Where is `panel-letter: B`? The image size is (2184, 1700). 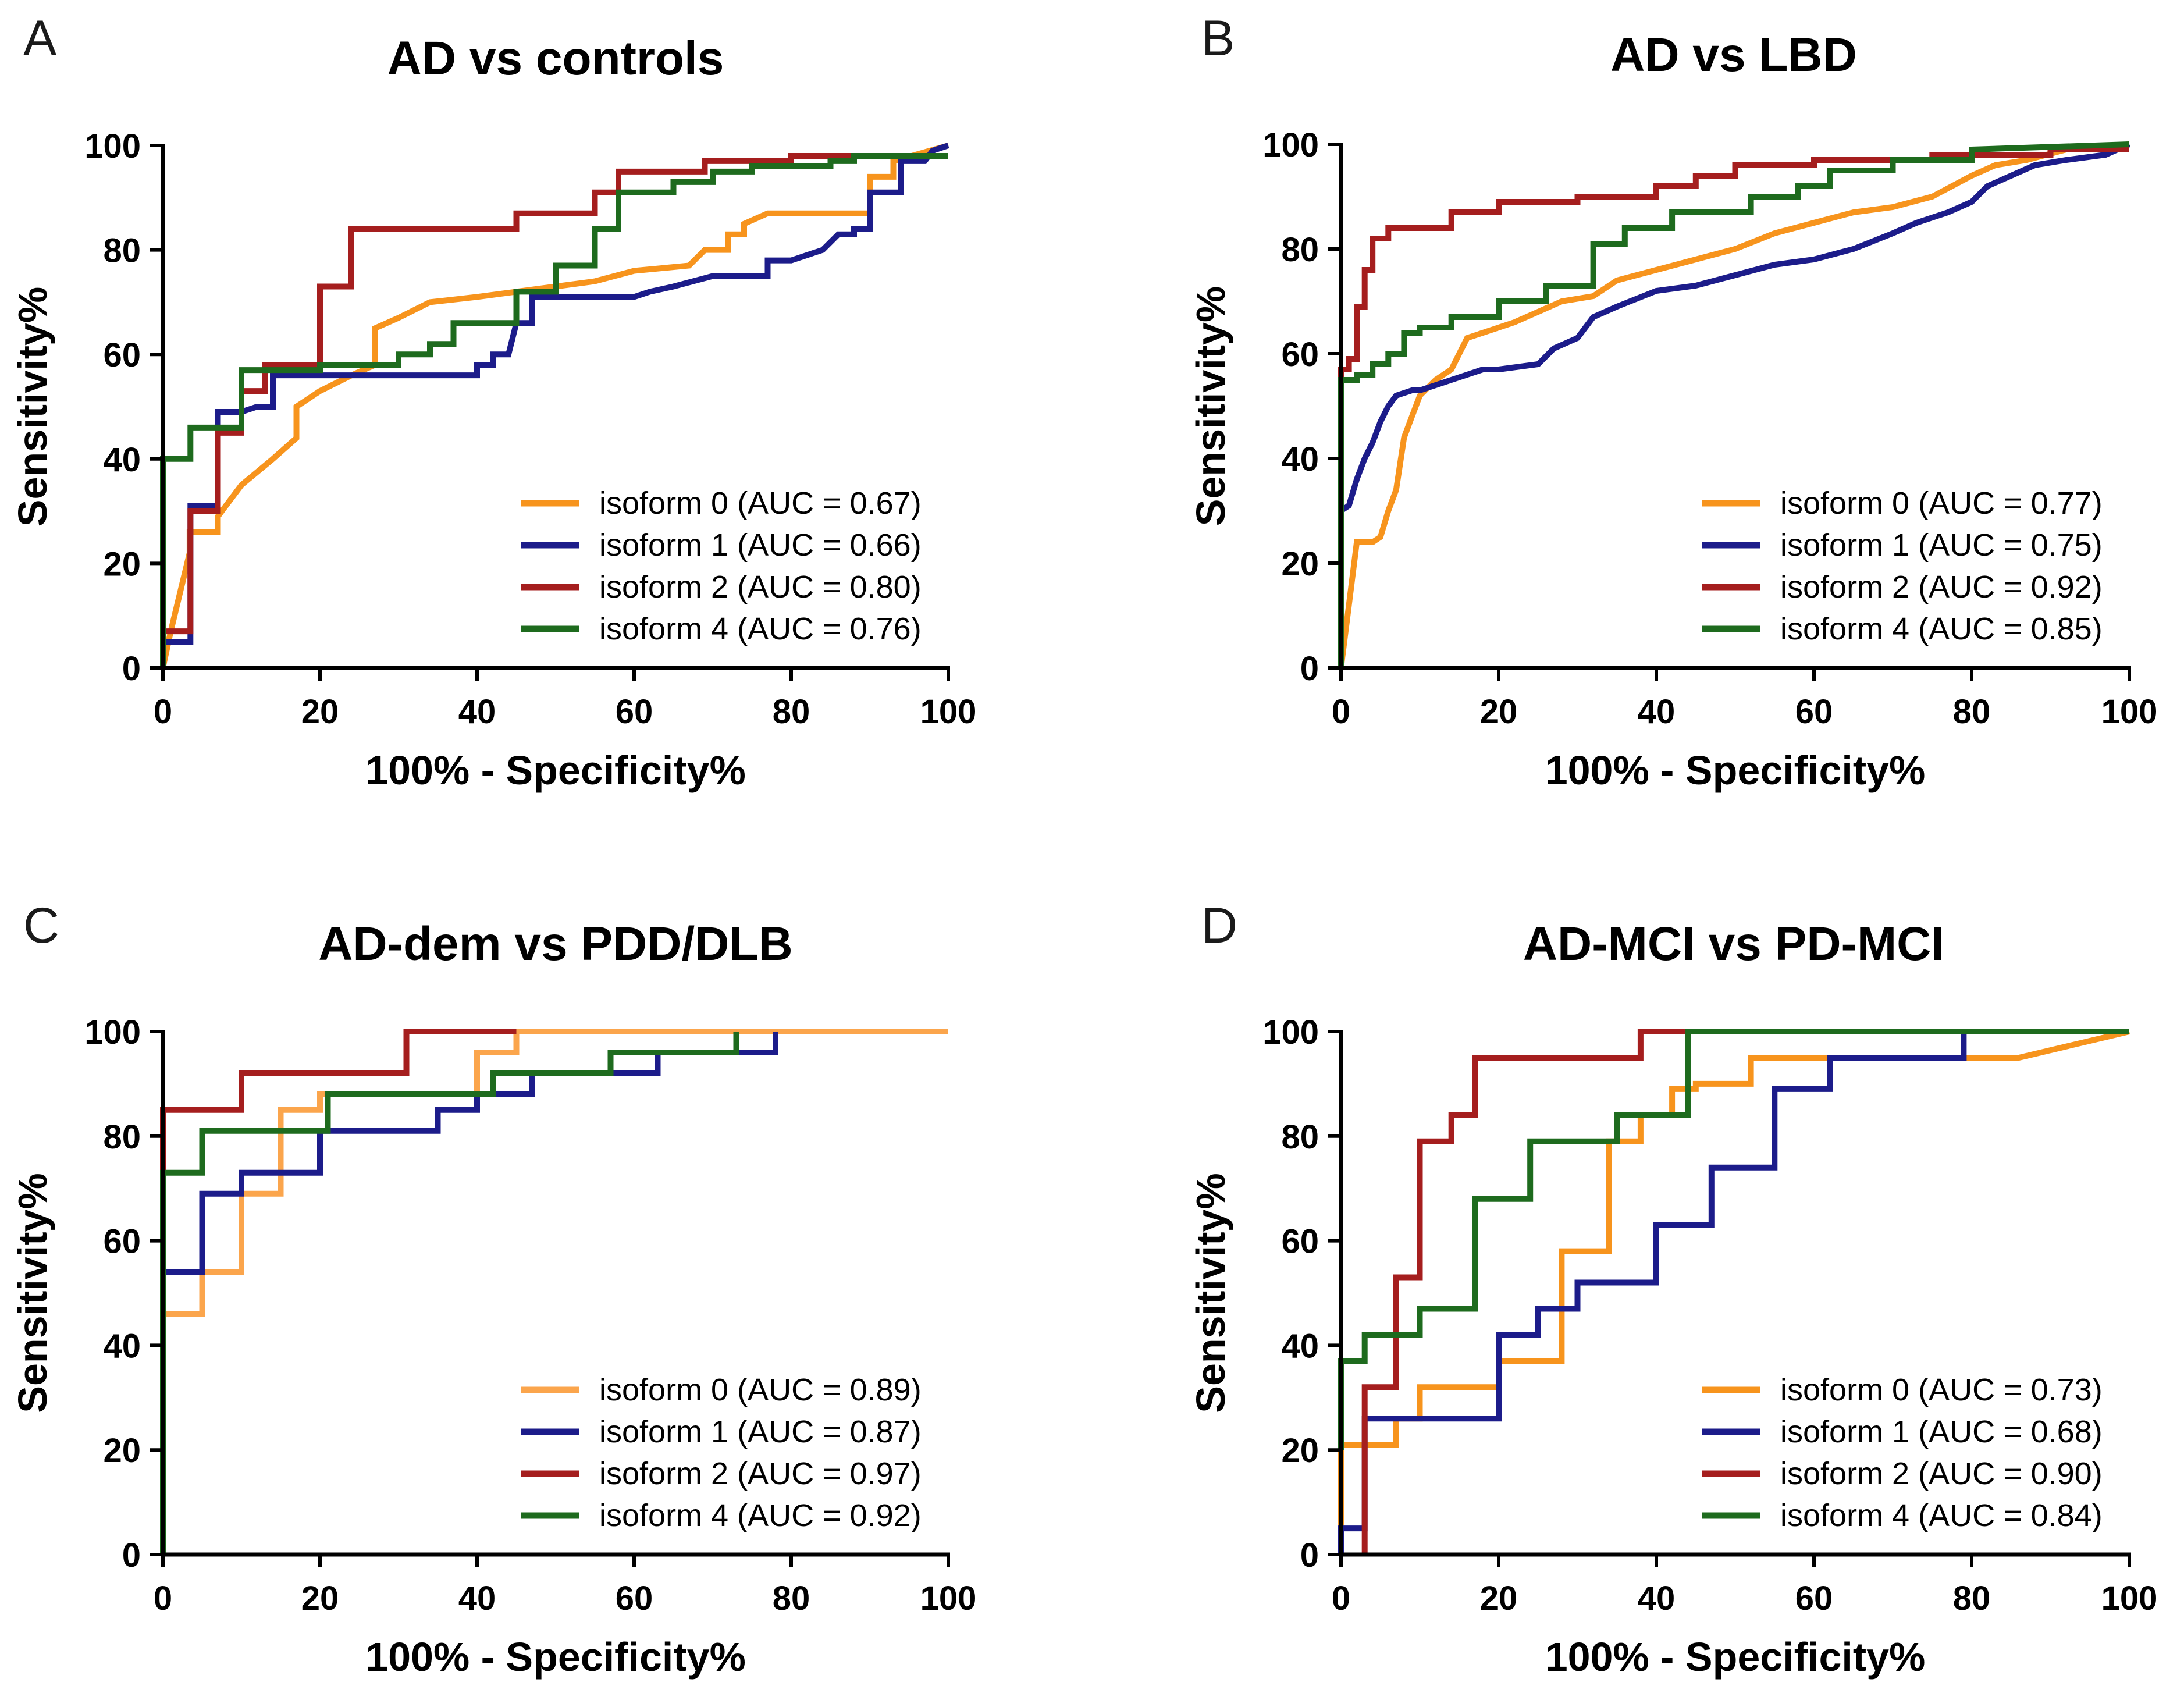 panel-letter: B is located at coordinates (1218, 38).